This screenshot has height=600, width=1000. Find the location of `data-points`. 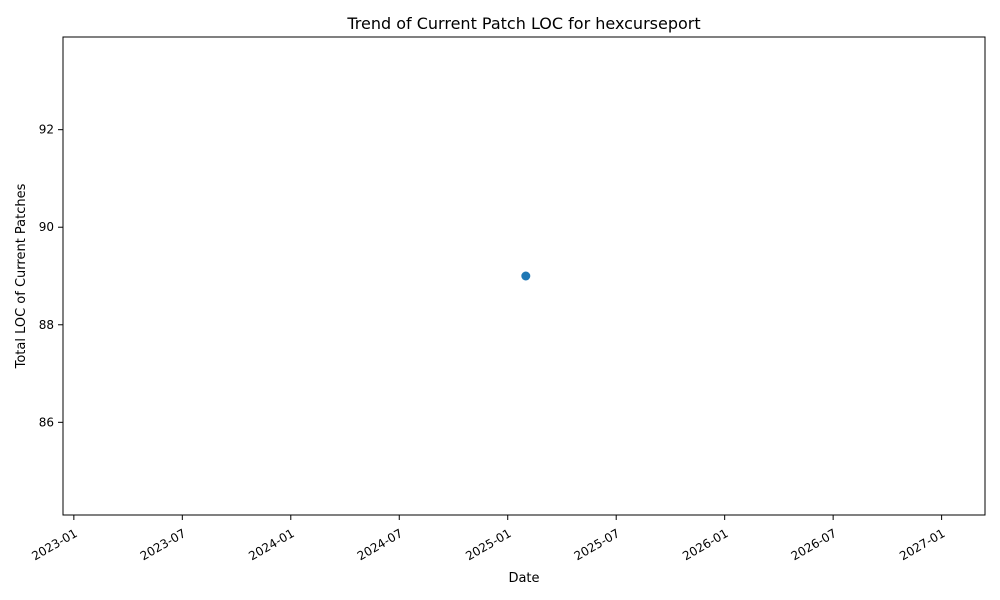

data-points is located at coordinates (526, 276).